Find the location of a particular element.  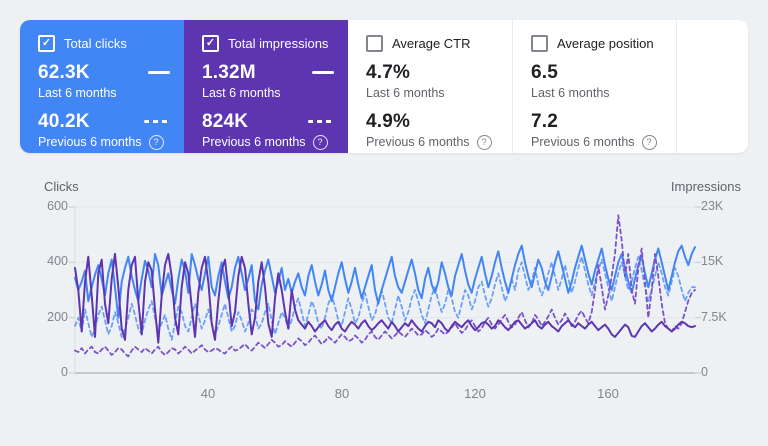

metric-value-previous: 7.2 is located at coordinates (545, 121).